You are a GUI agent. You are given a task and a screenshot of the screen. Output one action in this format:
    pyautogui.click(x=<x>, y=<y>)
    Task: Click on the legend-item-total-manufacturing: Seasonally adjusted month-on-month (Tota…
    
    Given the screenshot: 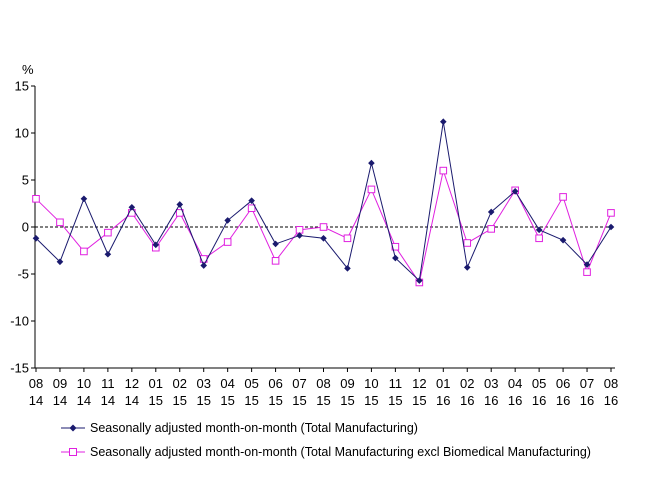 What is the action you would take?
    pyautogui.click(x=340, y=428)
    